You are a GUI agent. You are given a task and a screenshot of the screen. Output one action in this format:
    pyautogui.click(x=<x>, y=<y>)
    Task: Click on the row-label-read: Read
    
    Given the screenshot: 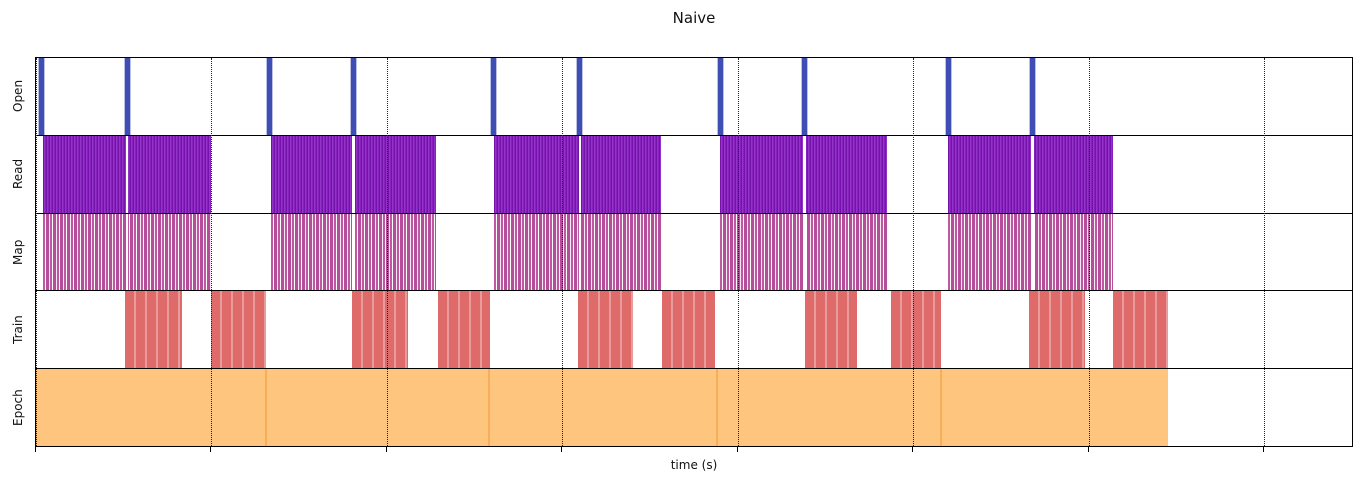 What is the action you would take?
    pyautogui.click(x=18, y=174)
    